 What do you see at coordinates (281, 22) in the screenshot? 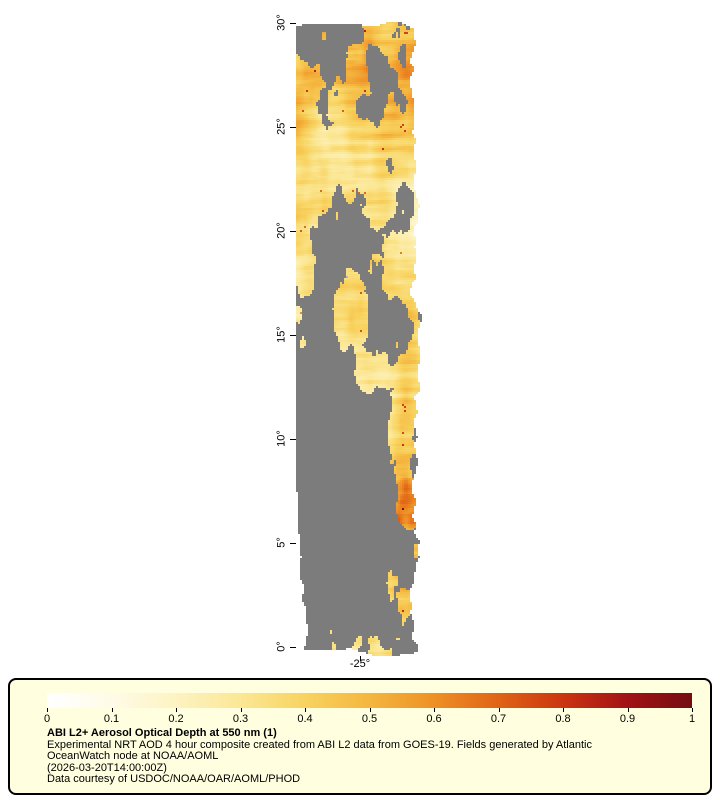
I see `latitude-tick-label: 30°` at bounding box center [281, 22].